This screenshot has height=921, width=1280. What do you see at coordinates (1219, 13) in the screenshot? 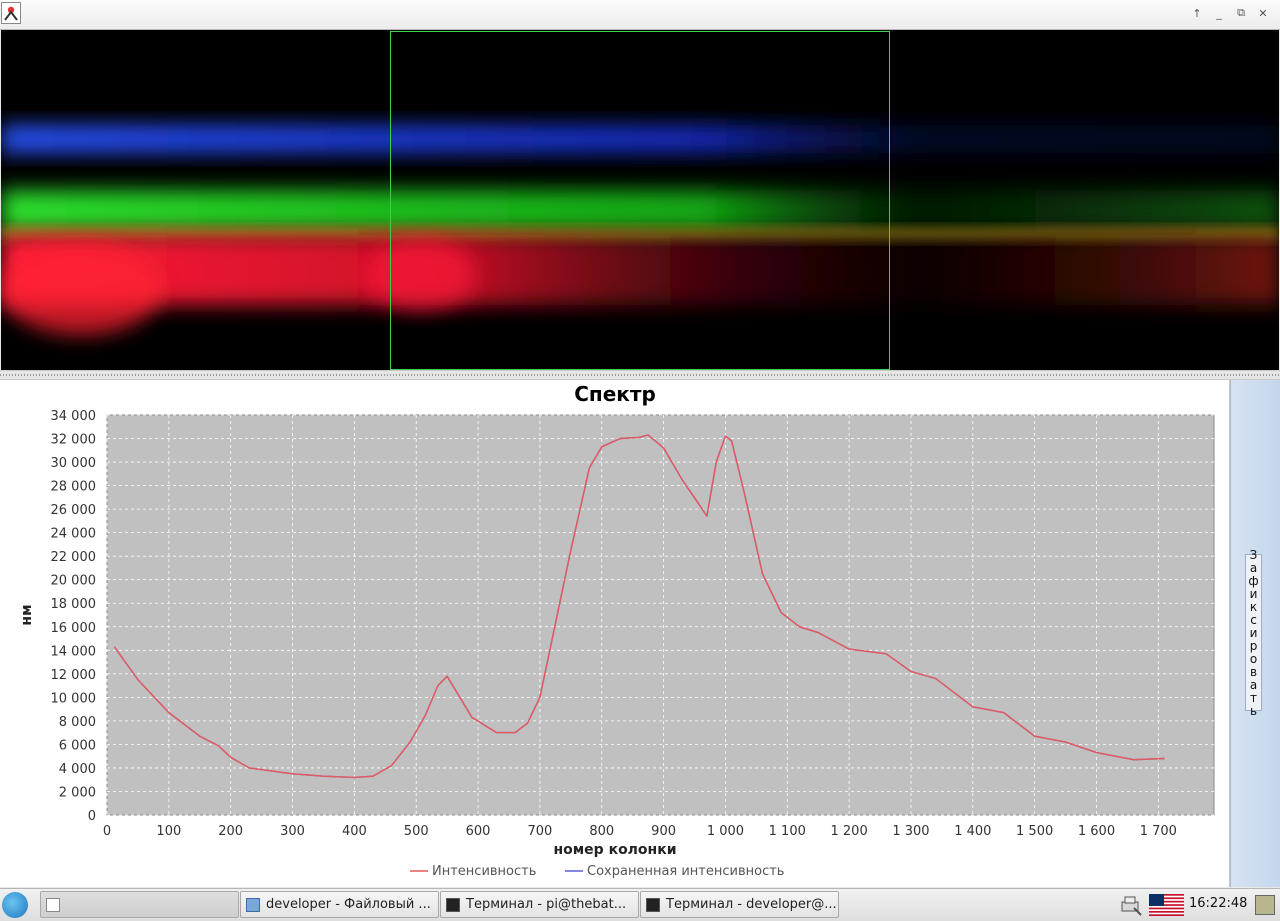
I see `minimize-icon: _` at bounding box center [1219, 13].